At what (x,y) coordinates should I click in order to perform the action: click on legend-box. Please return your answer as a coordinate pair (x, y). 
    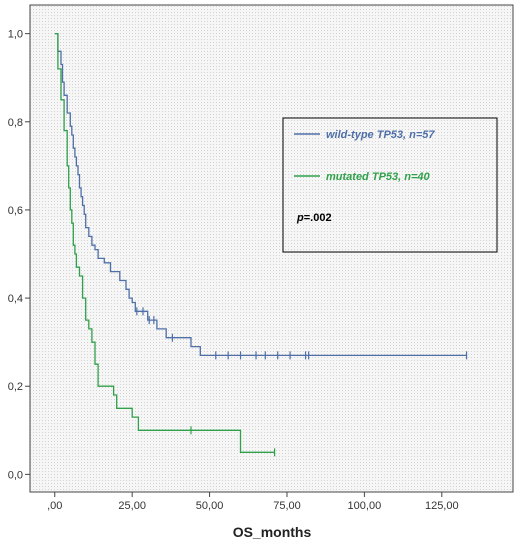
    Looking at the image, I should click on (390, 185).